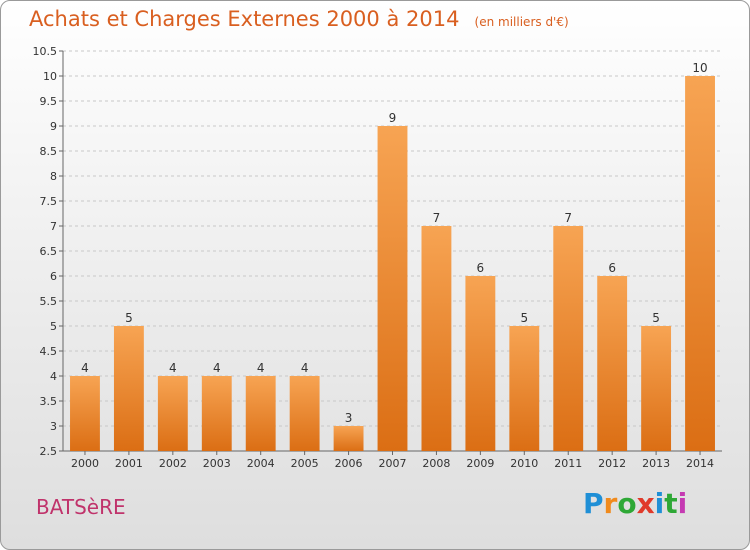 This screenshot has width=750, height=550. Describe the element at coordinates (49, 251) in the screenshot. I see `y-tick-label: 6.5` at that location.